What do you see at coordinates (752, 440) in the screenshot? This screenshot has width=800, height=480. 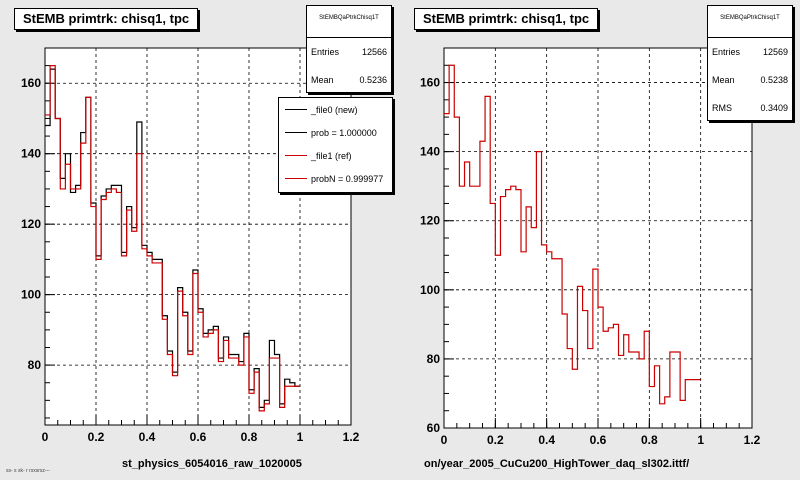 I see `right-x-tick-label: 1.2` at bounding box center [752, 440].